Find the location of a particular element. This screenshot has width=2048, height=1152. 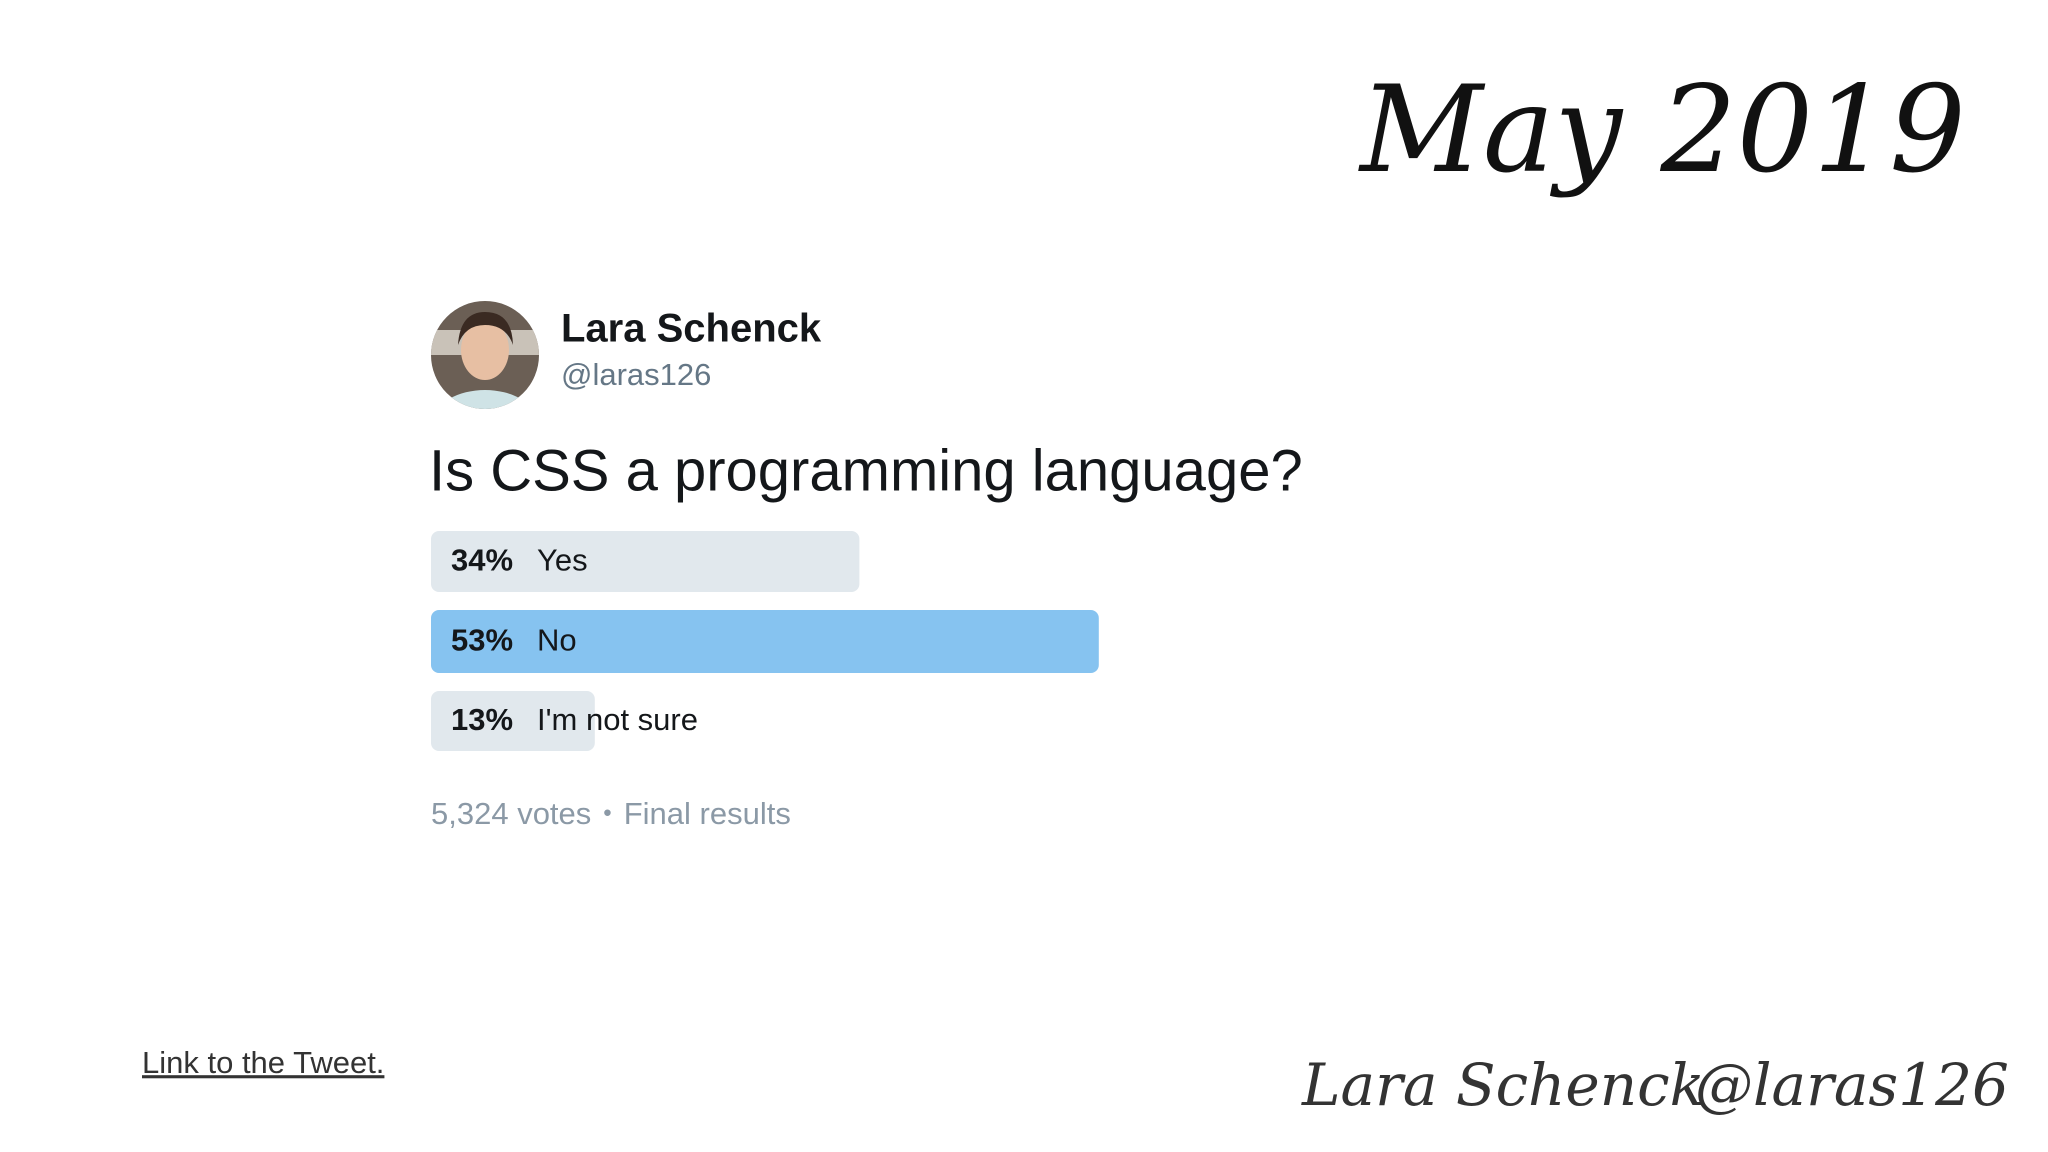

signature-handle: @laras126 is located at coordinates (1852, 1085).